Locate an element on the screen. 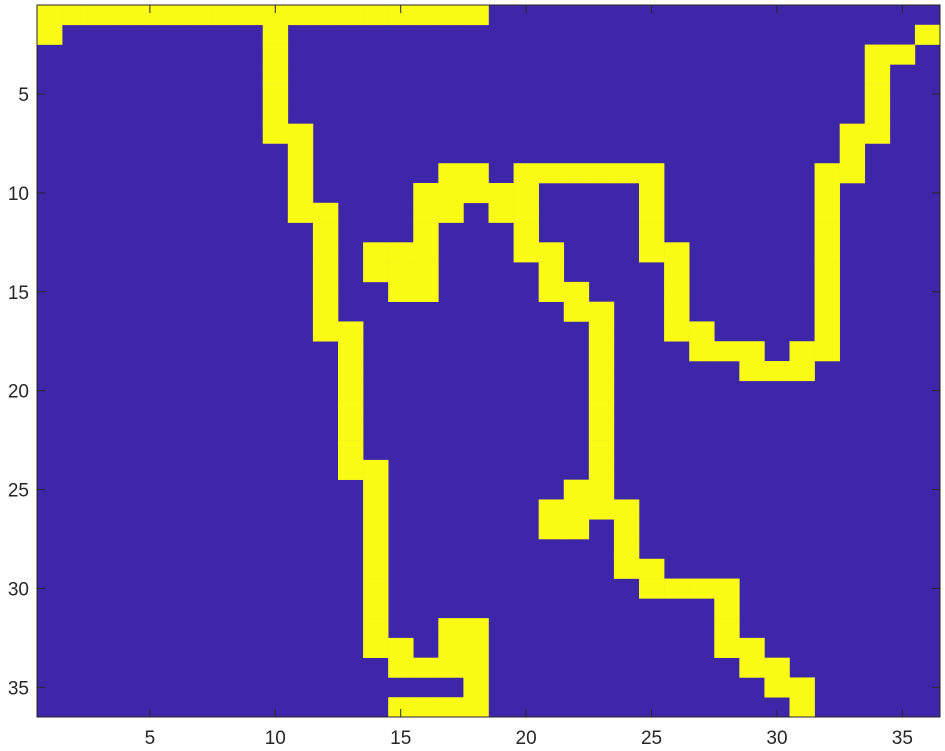 This screenshot has height=751, width=945. y-tick-label: 5 is located at coordinates (23, 95).